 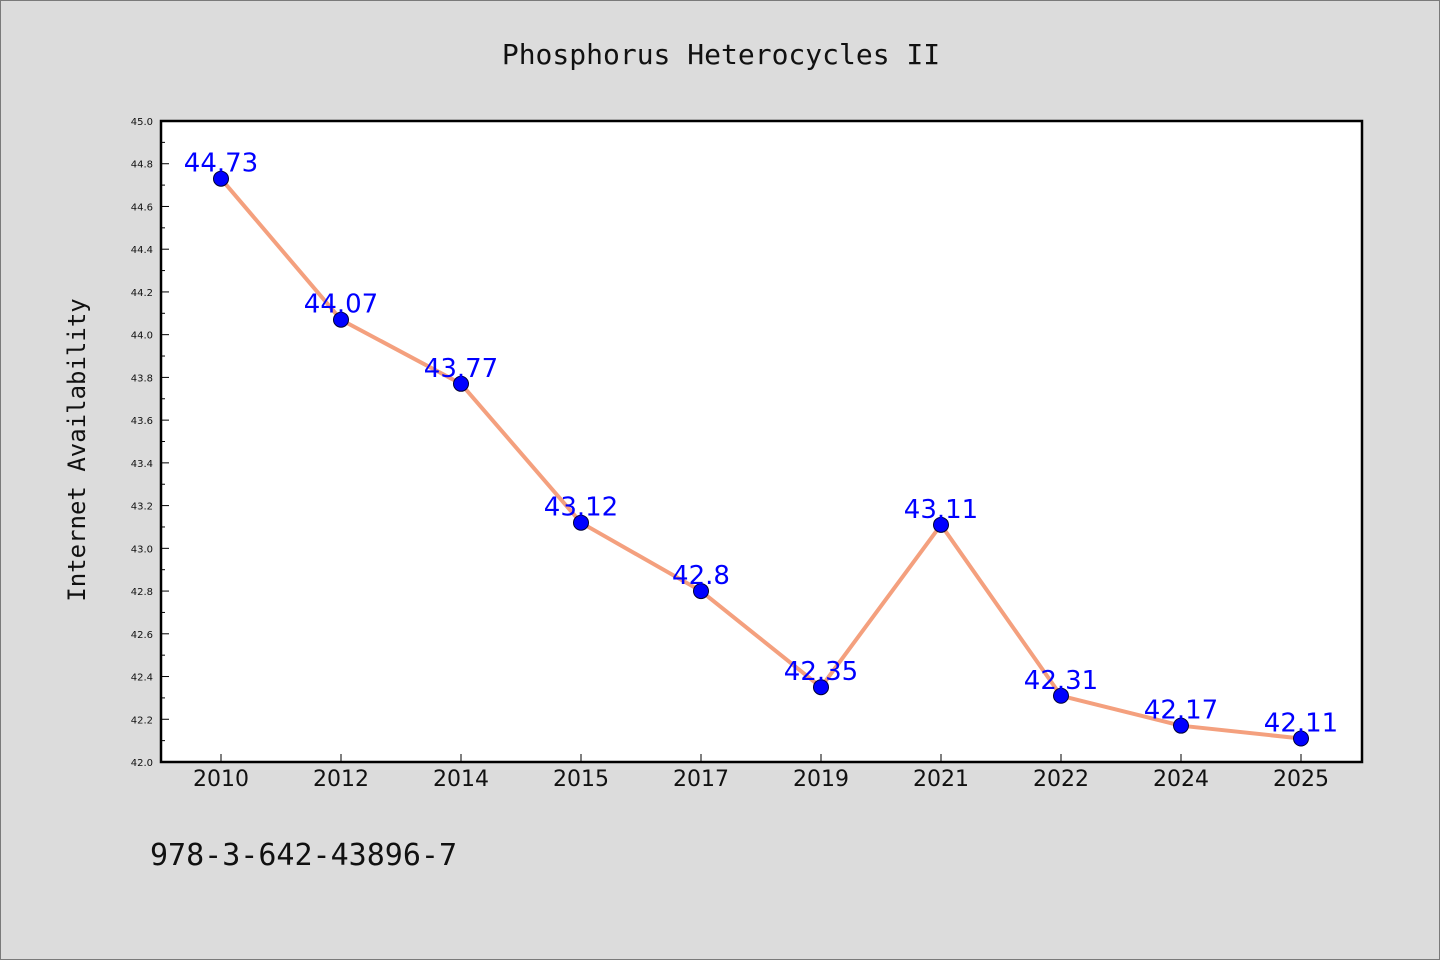 What do you see at coordinates (142, 122) in the screenshot?
I see `y-tick-label: 45.0` at bounding box center [142, 122].